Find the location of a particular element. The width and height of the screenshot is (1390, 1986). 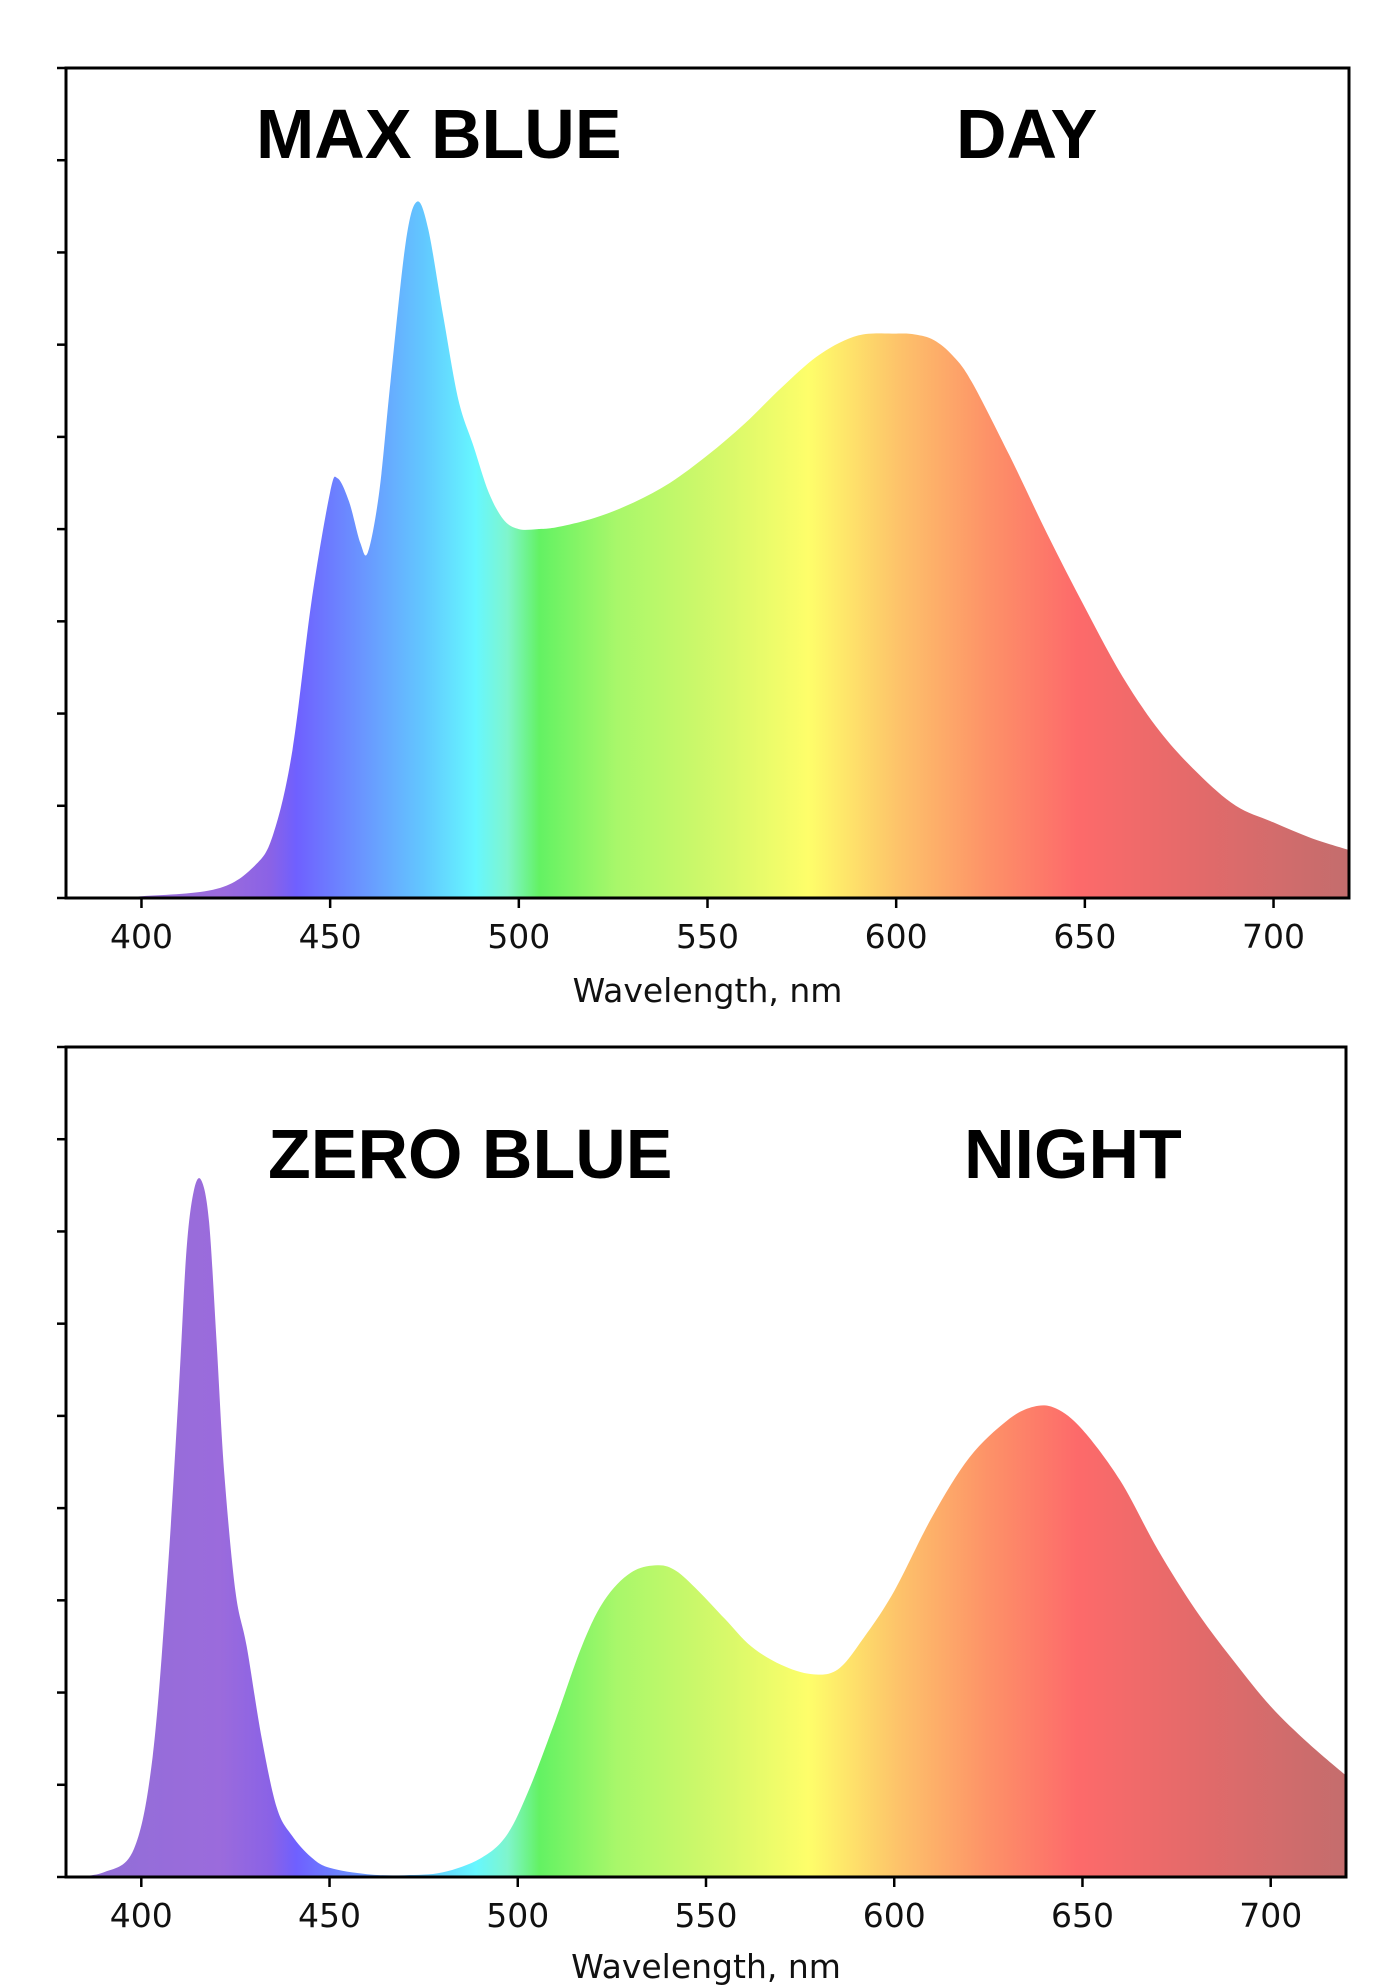

label-max-blue: MAX BLUE is located at coordinates (439, 134).